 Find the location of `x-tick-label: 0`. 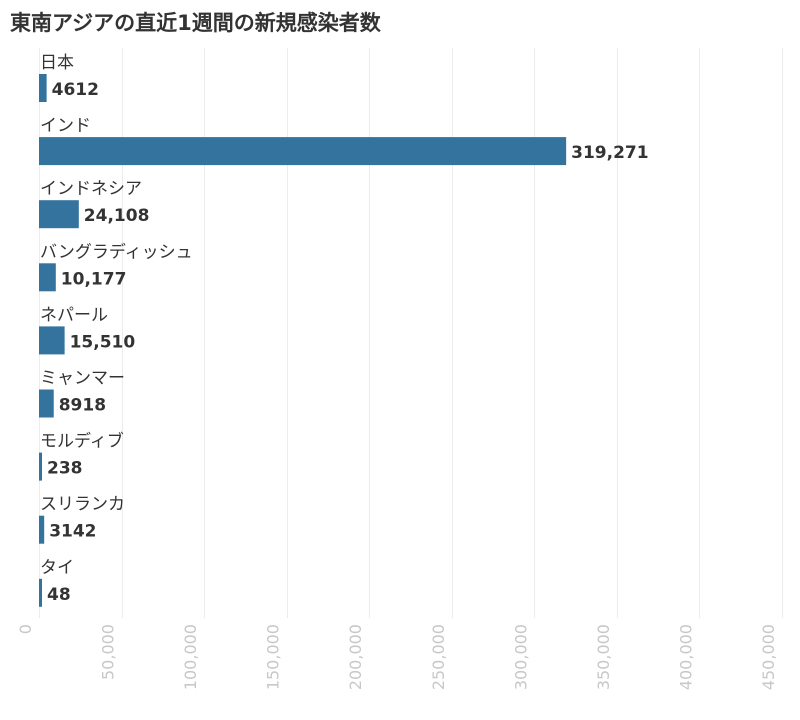

x-tick-label: 0 is located at coordinates (25, 629).